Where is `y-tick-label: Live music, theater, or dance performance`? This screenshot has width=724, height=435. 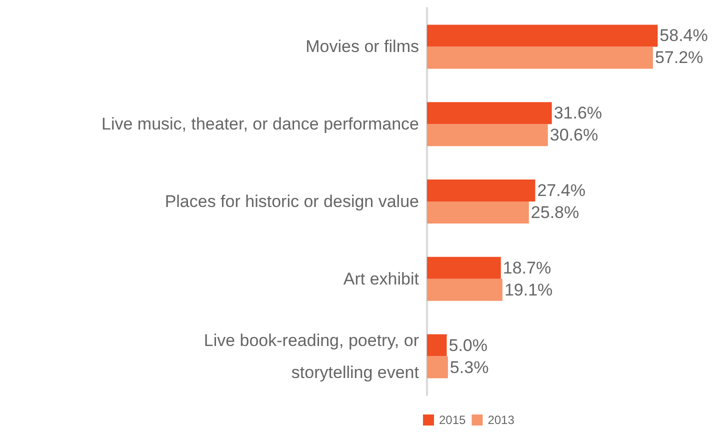 y-tick-label: Live music, theater, or dance performance is located at coordinates (260, 124).